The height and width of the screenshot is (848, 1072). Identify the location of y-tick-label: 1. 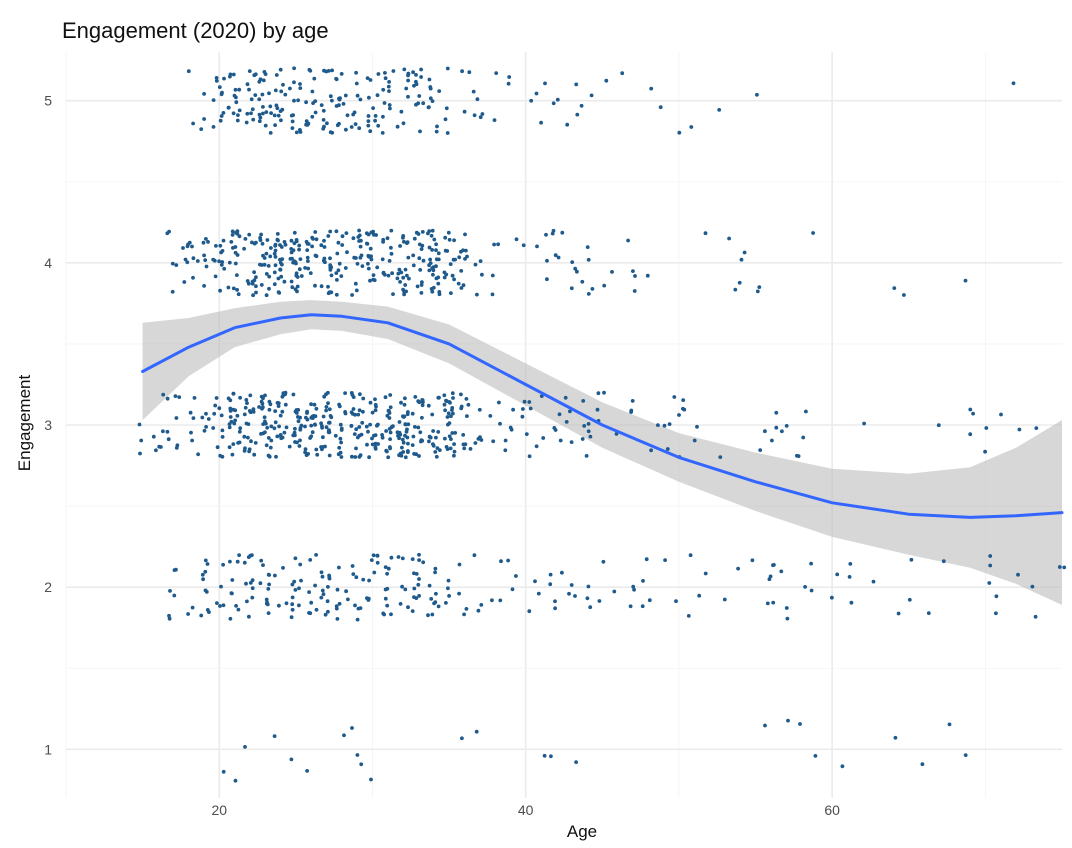
(48, 749).